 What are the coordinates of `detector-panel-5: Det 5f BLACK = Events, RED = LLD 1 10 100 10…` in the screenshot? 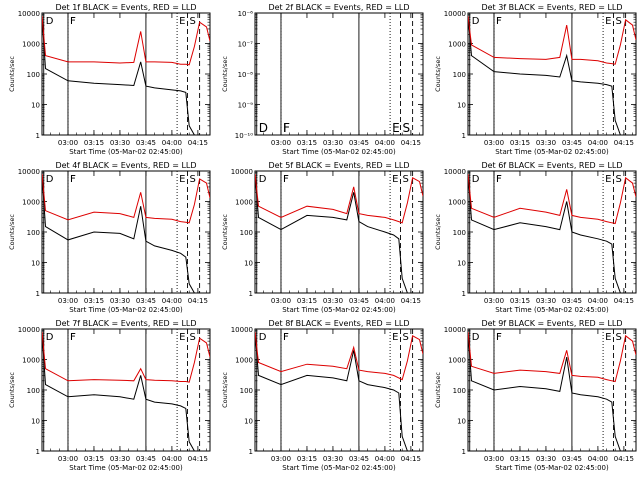 It's located at (322, 237).